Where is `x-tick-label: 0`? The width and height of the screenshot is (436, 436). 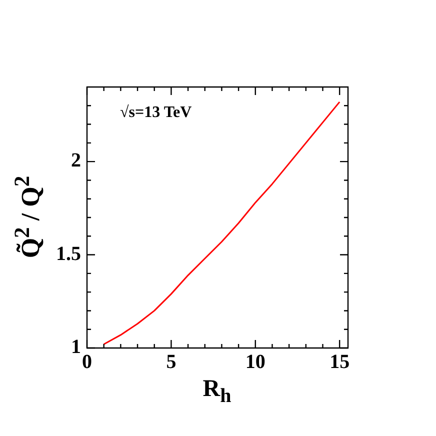
x-tick-label: 0 is located at coordinates (87, 362).